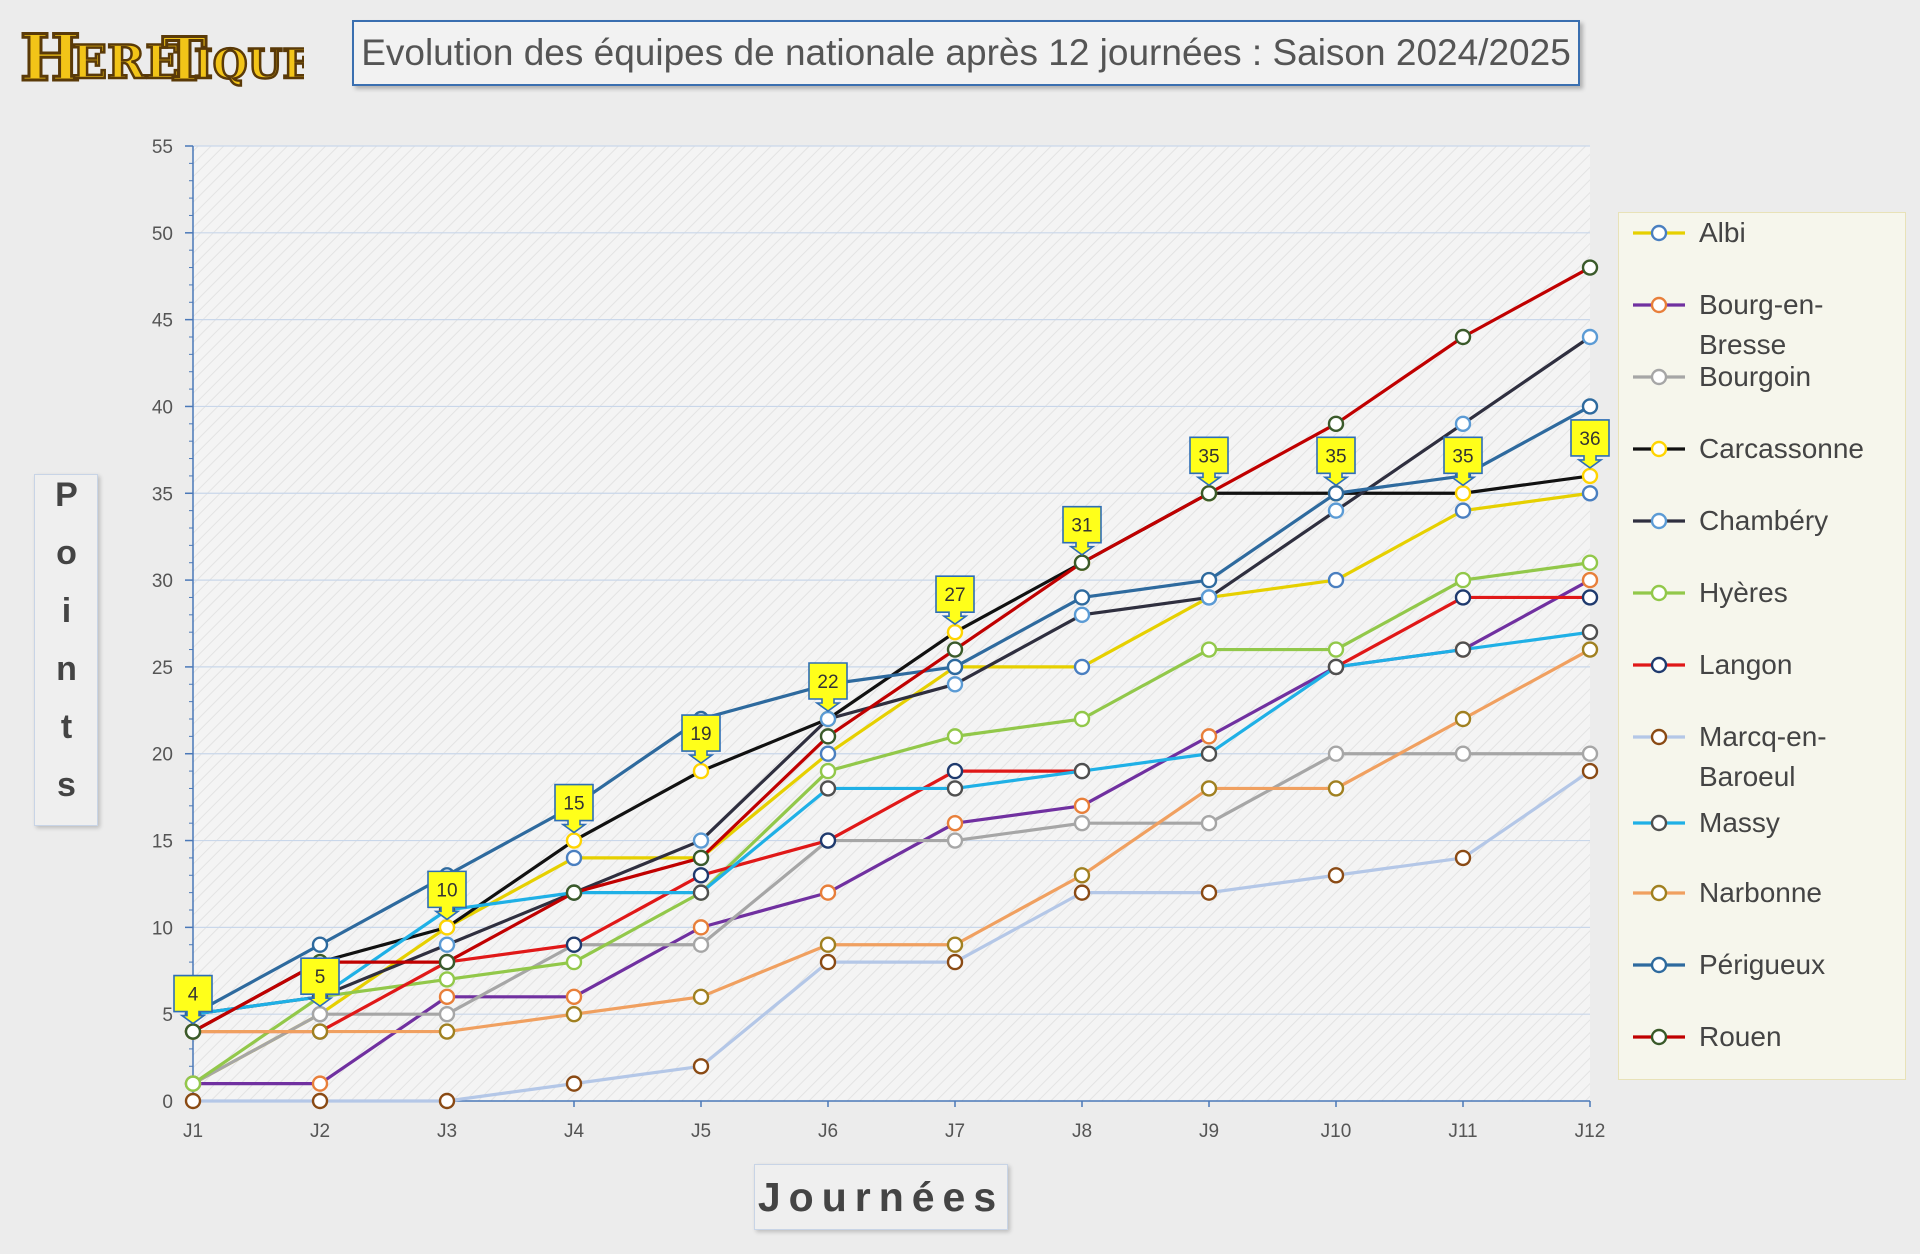  I want to click on legend-item: Massy, so click(1764, 823).